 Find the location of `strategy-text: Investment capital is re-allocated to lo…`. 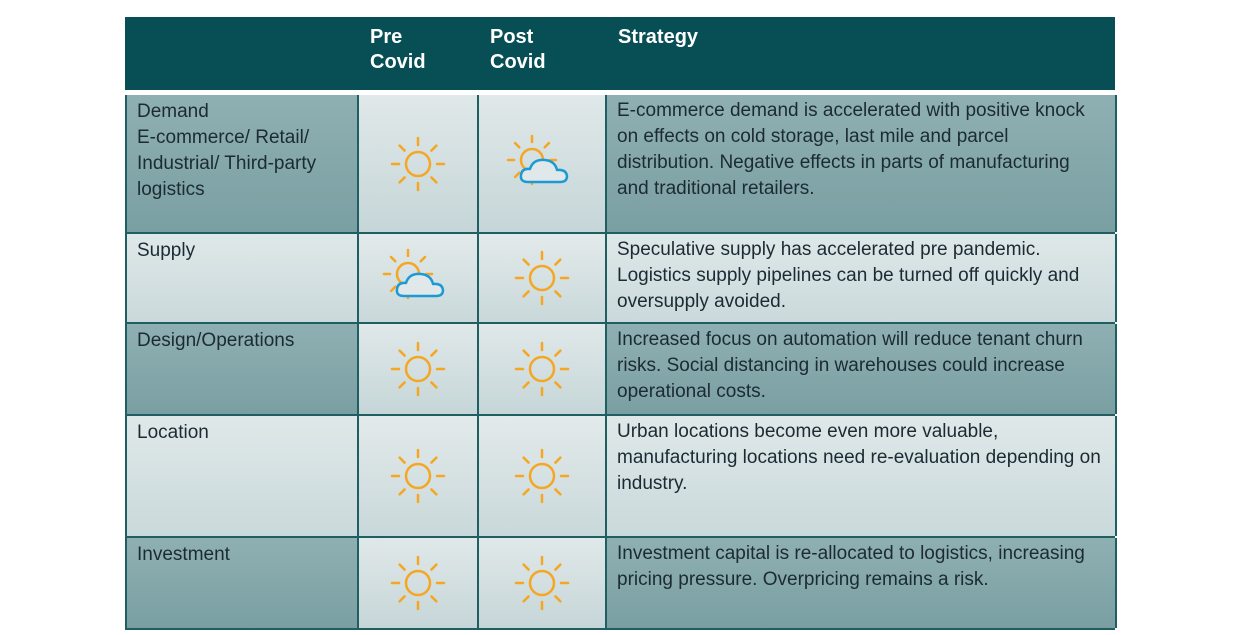

strategy-text: Investment capital is re-allocated to lo… is located at coordinates (862, 583).